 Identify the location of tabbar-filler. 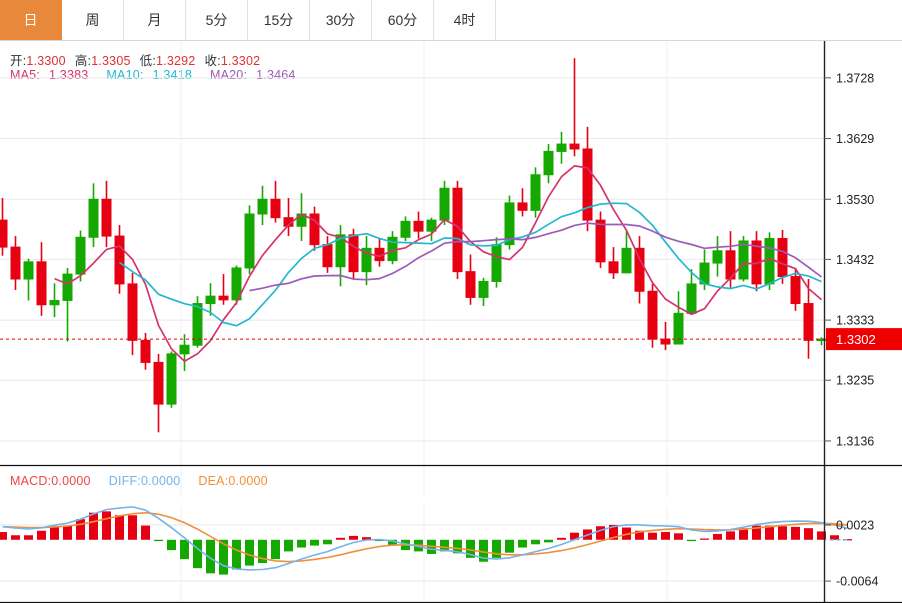
(699, 20).